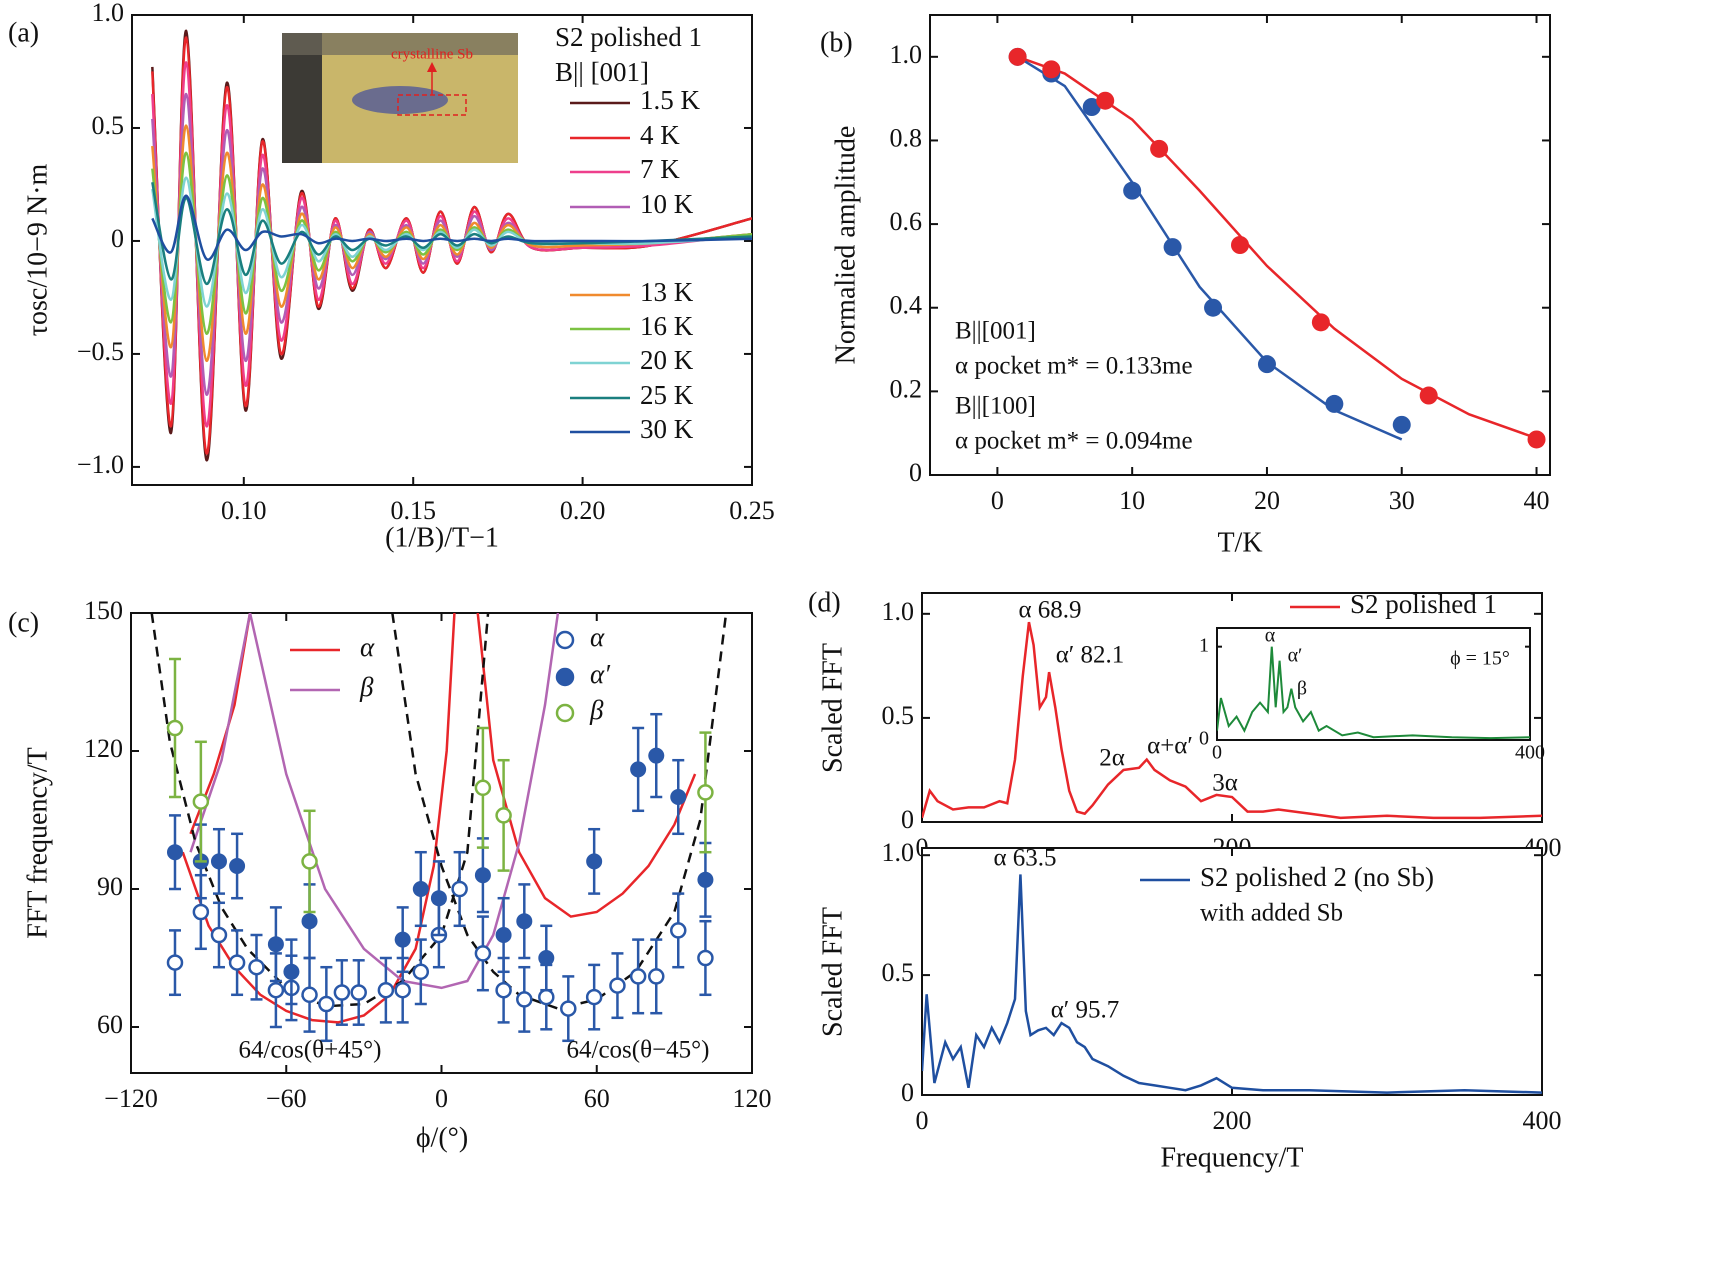 This screenshot has width=1712, height=1282. I want to click on annotation: B||[001], so click(995, 331).